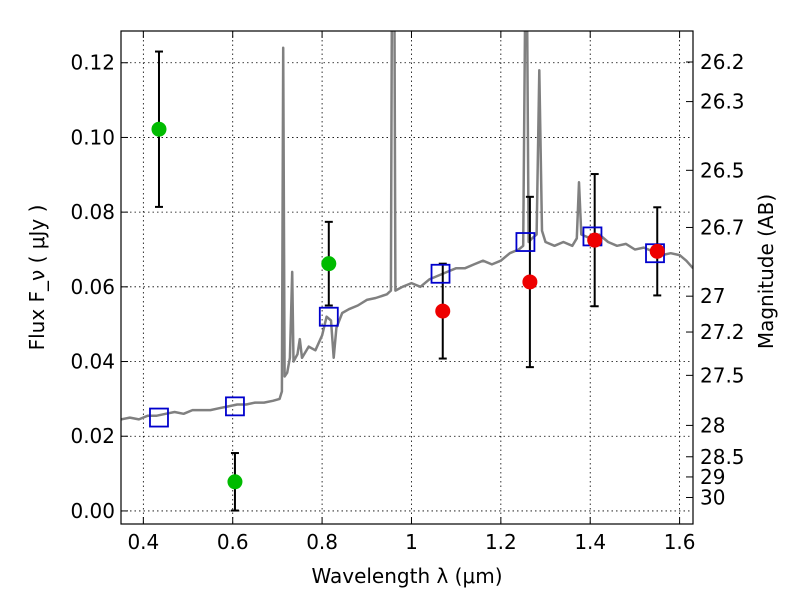 This screenshot has width=800, height=600. Describe the element at coordinates (722, 457) in the screenshot. I see `magnitude-tick-label: 28.5` at that location.